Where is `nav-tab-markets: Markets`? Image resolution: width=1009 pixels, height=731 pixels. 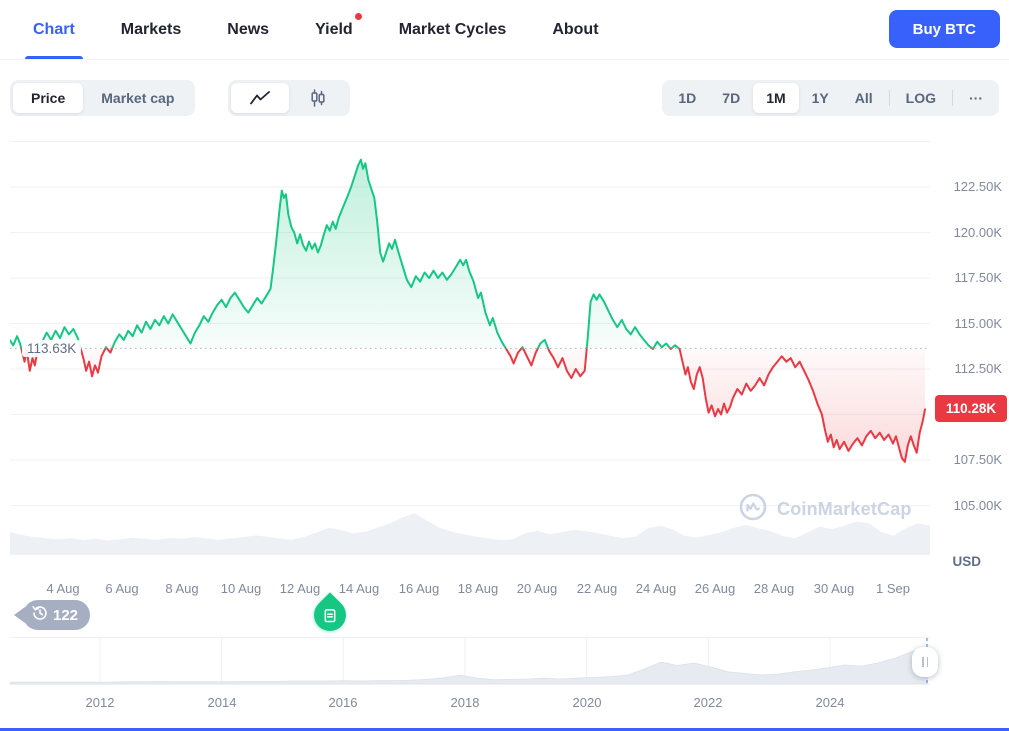
nav-tab-markets: Markets is located at coordinates (151, 29).